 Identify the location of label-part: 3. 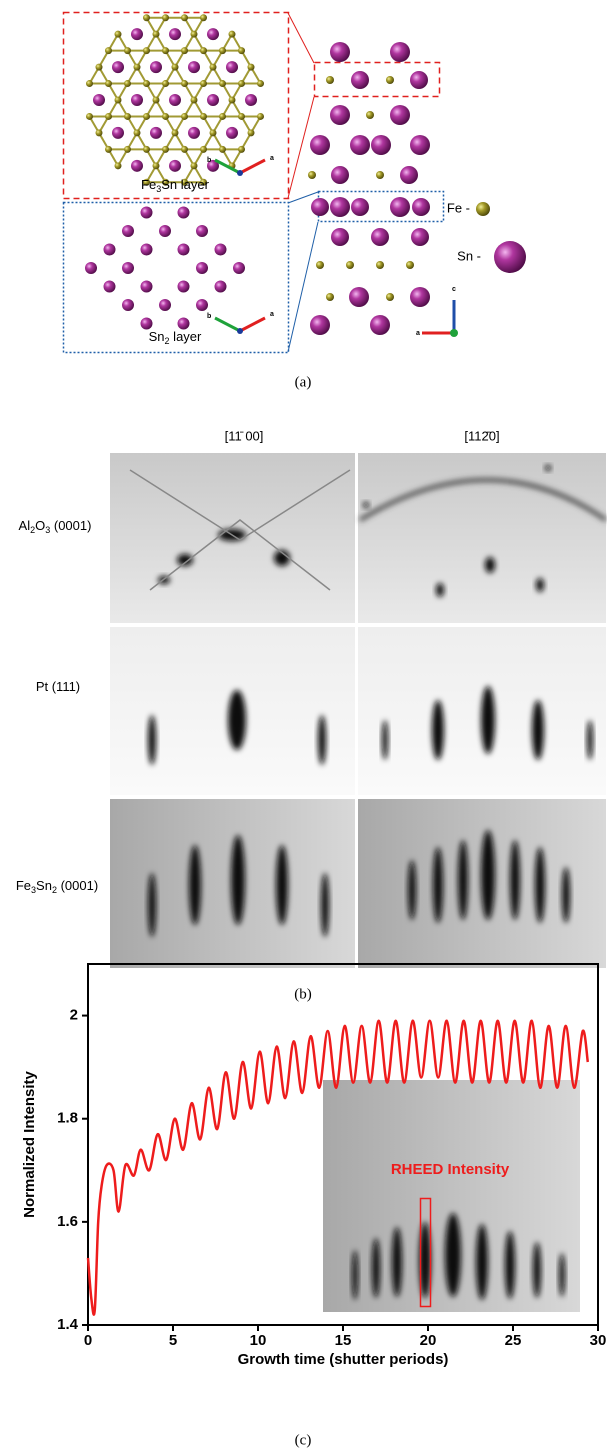
(158, 189).